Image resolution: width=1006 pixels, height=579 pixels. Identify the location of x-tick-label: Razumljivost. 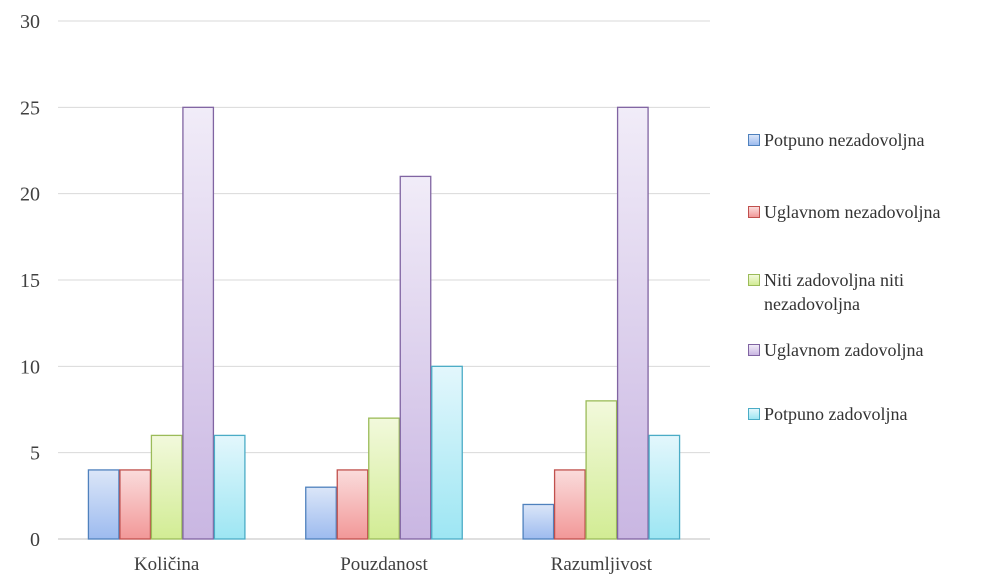
(602, 564).